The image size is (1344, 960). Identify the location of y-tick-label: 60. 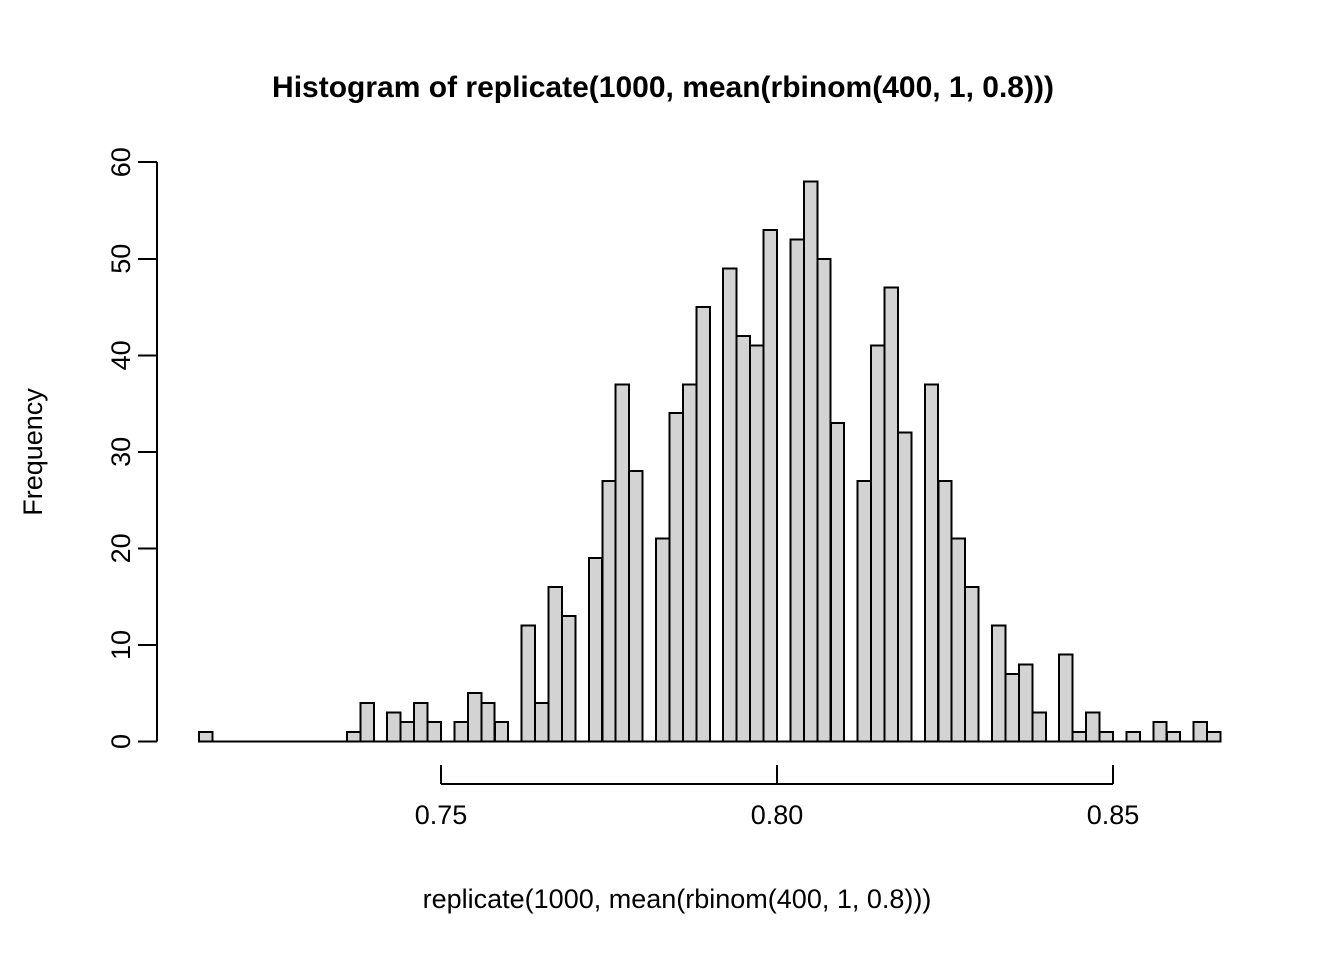
(121, 162).